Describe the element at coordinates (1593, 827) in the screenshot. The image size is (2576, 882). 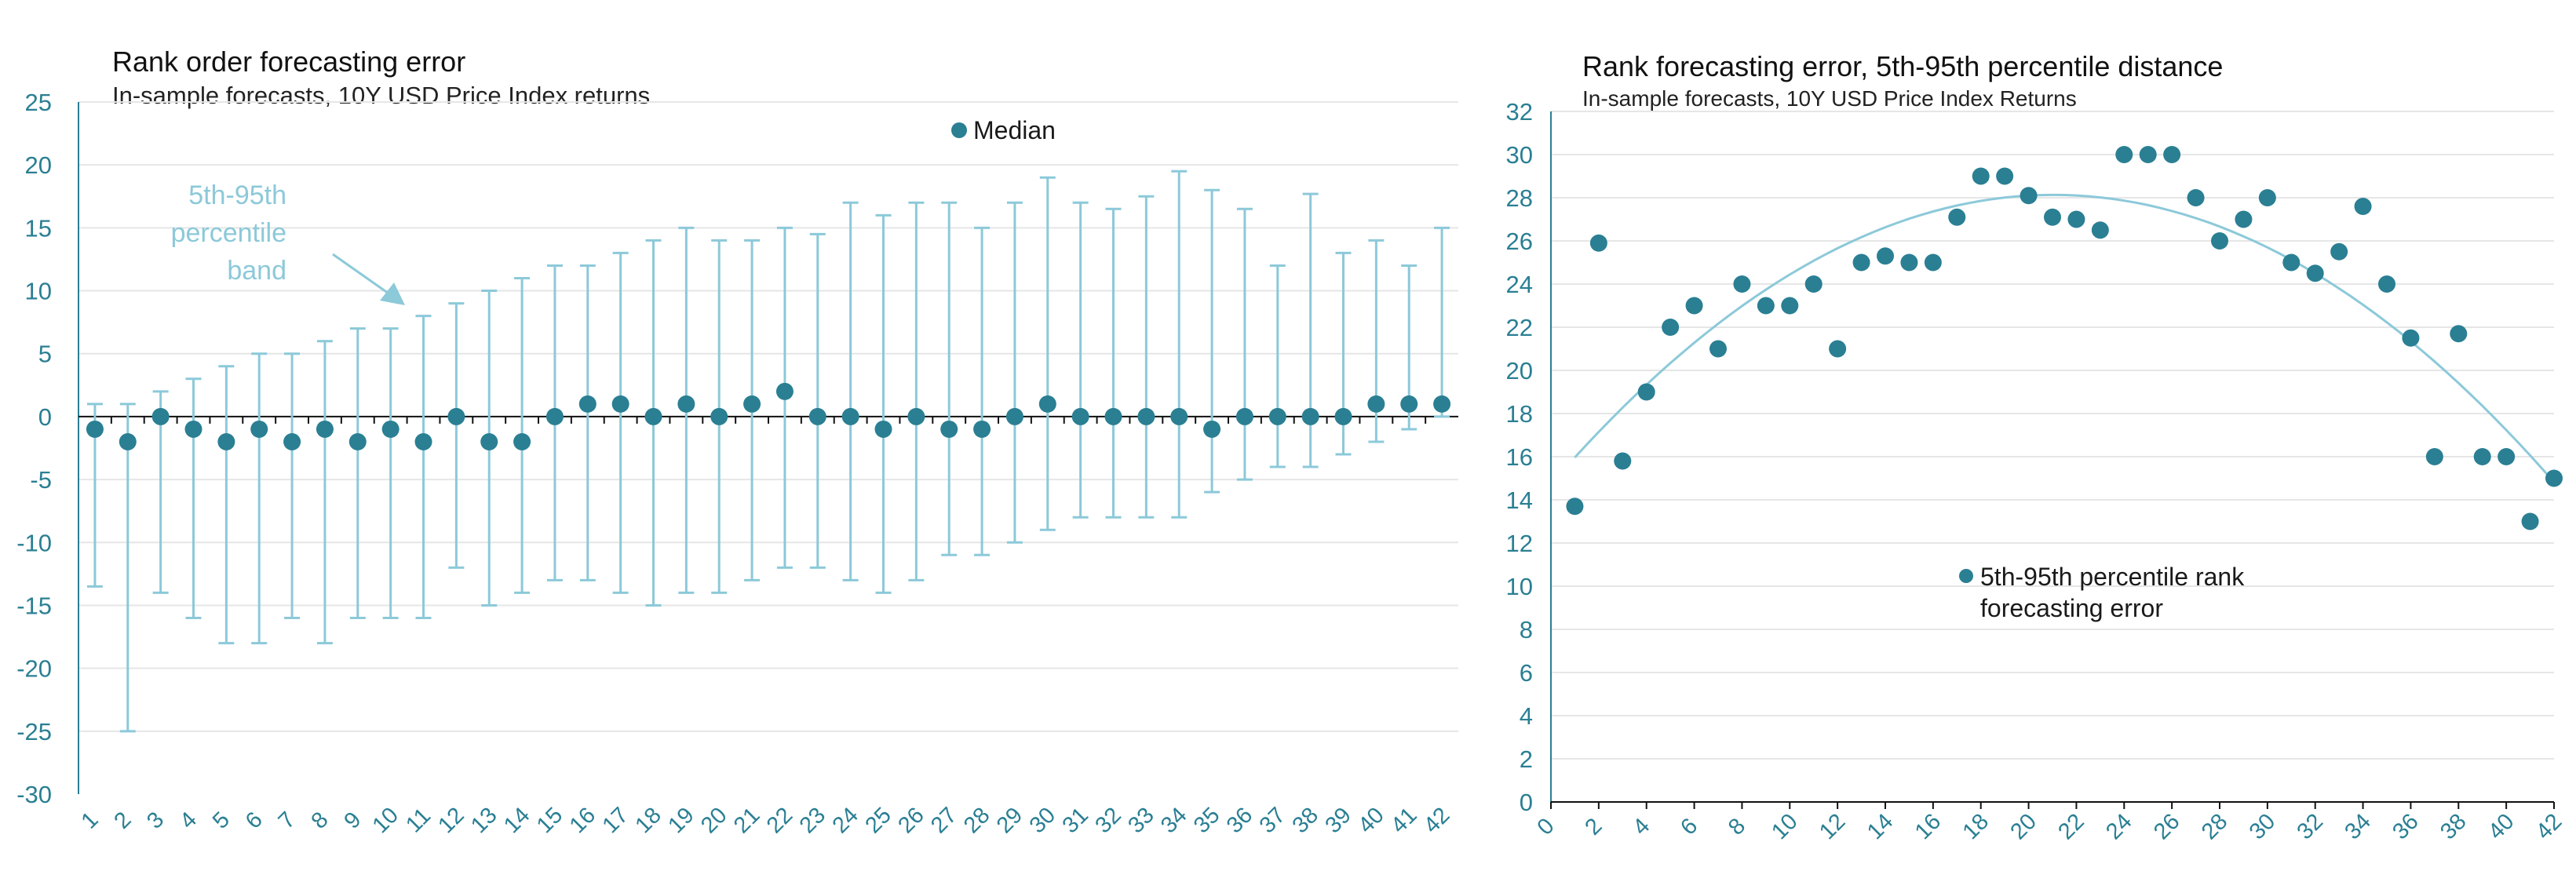
I see `x-tick-label: 2` at that location.